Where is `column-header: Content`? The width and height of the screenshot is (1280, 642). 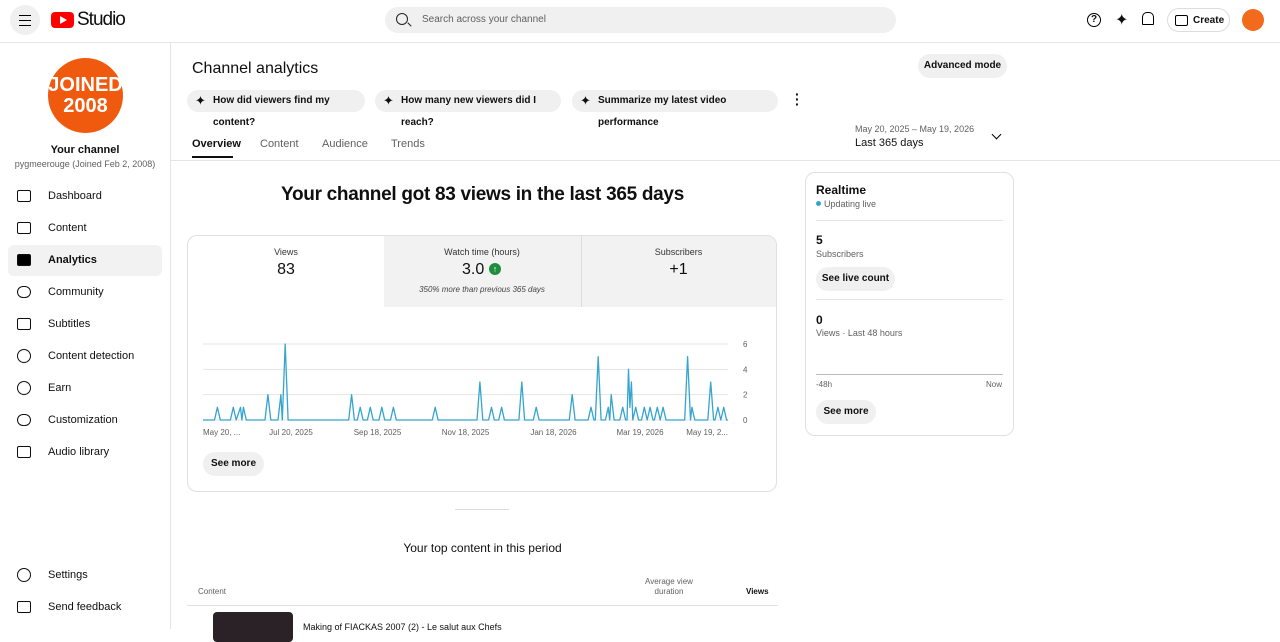
column-header: Content is located at coordinates (212, 591).